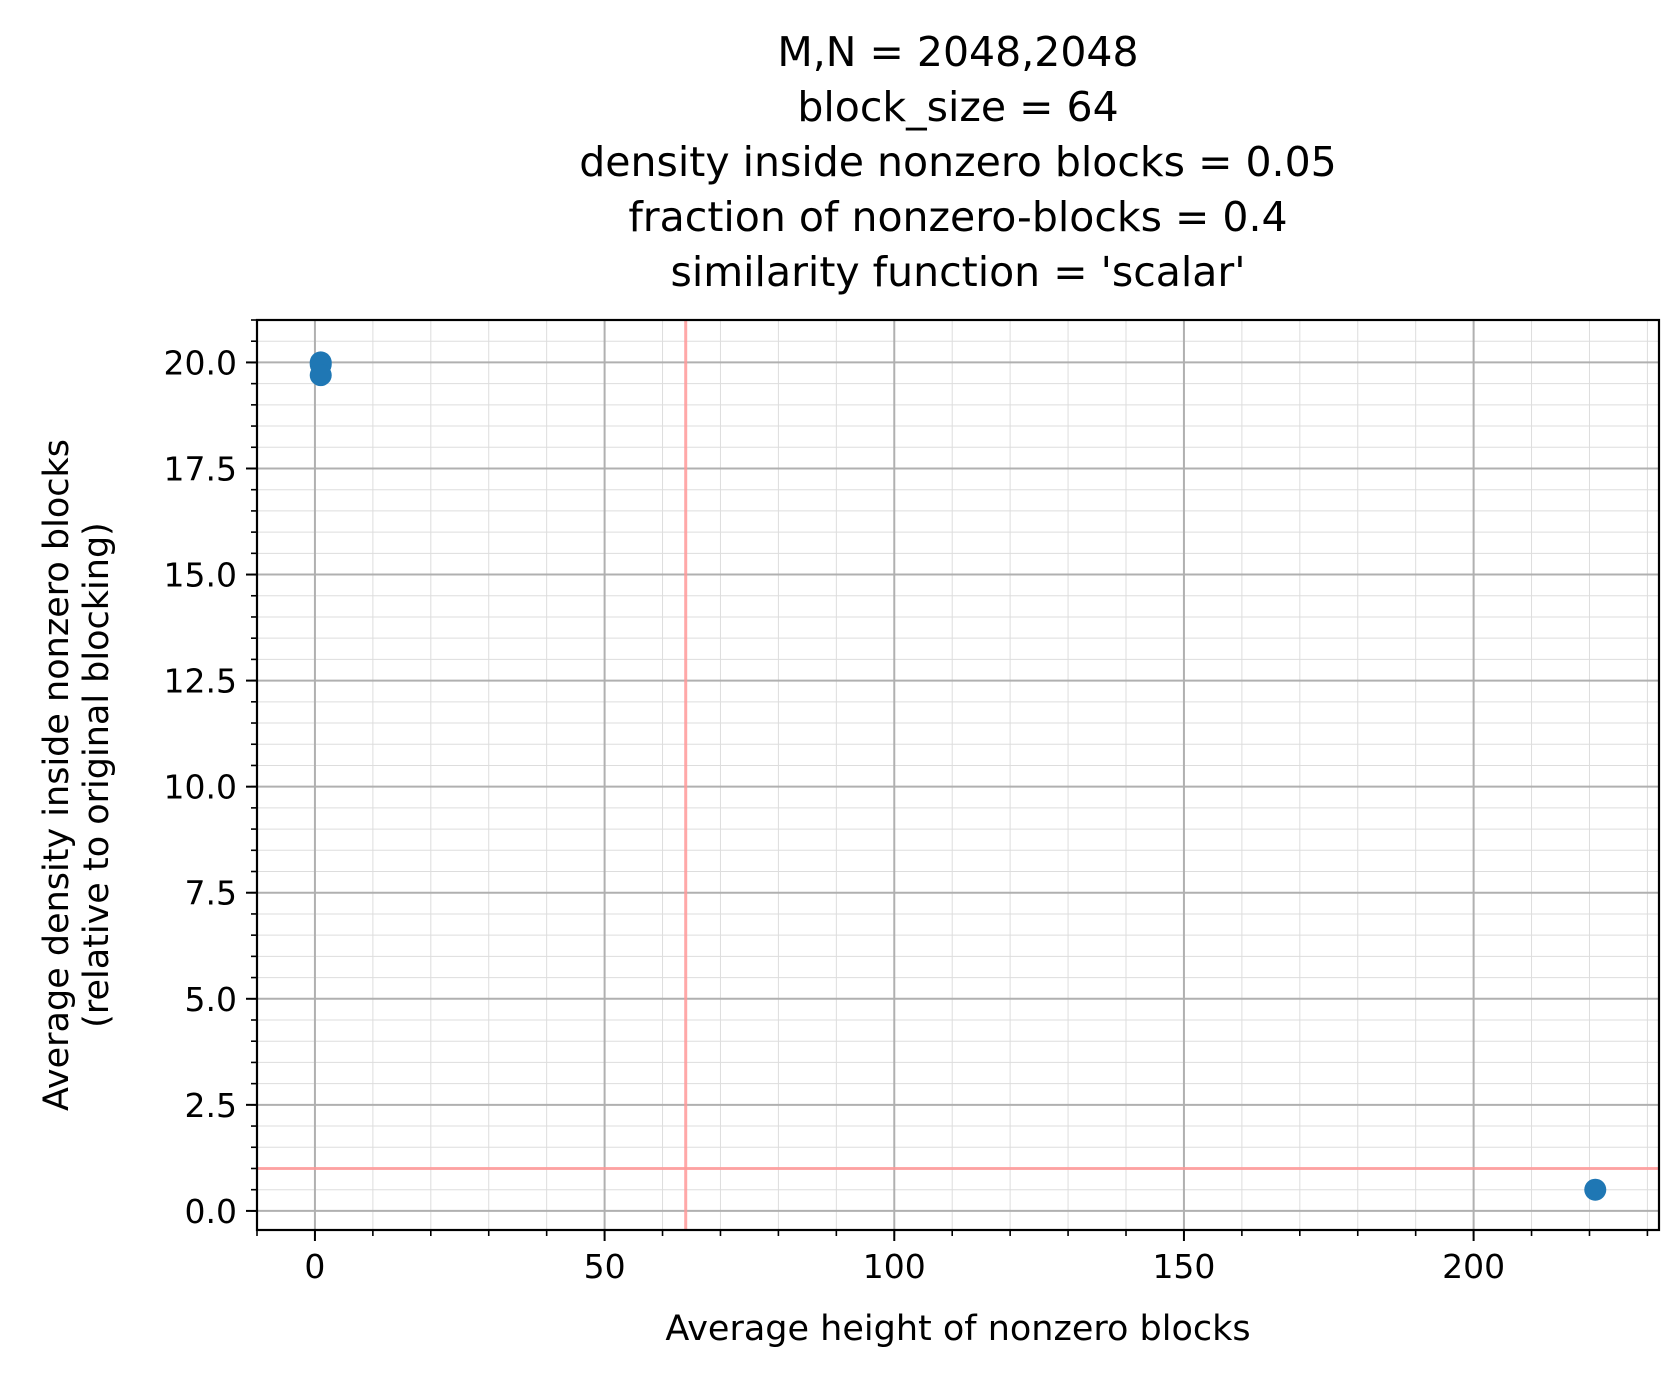 The image size is (1679, 1379). What do you see at coordinates (200, 575) in the screenshot?
I see `y-tick-label: 15.0` at bounding box center [200, 575].